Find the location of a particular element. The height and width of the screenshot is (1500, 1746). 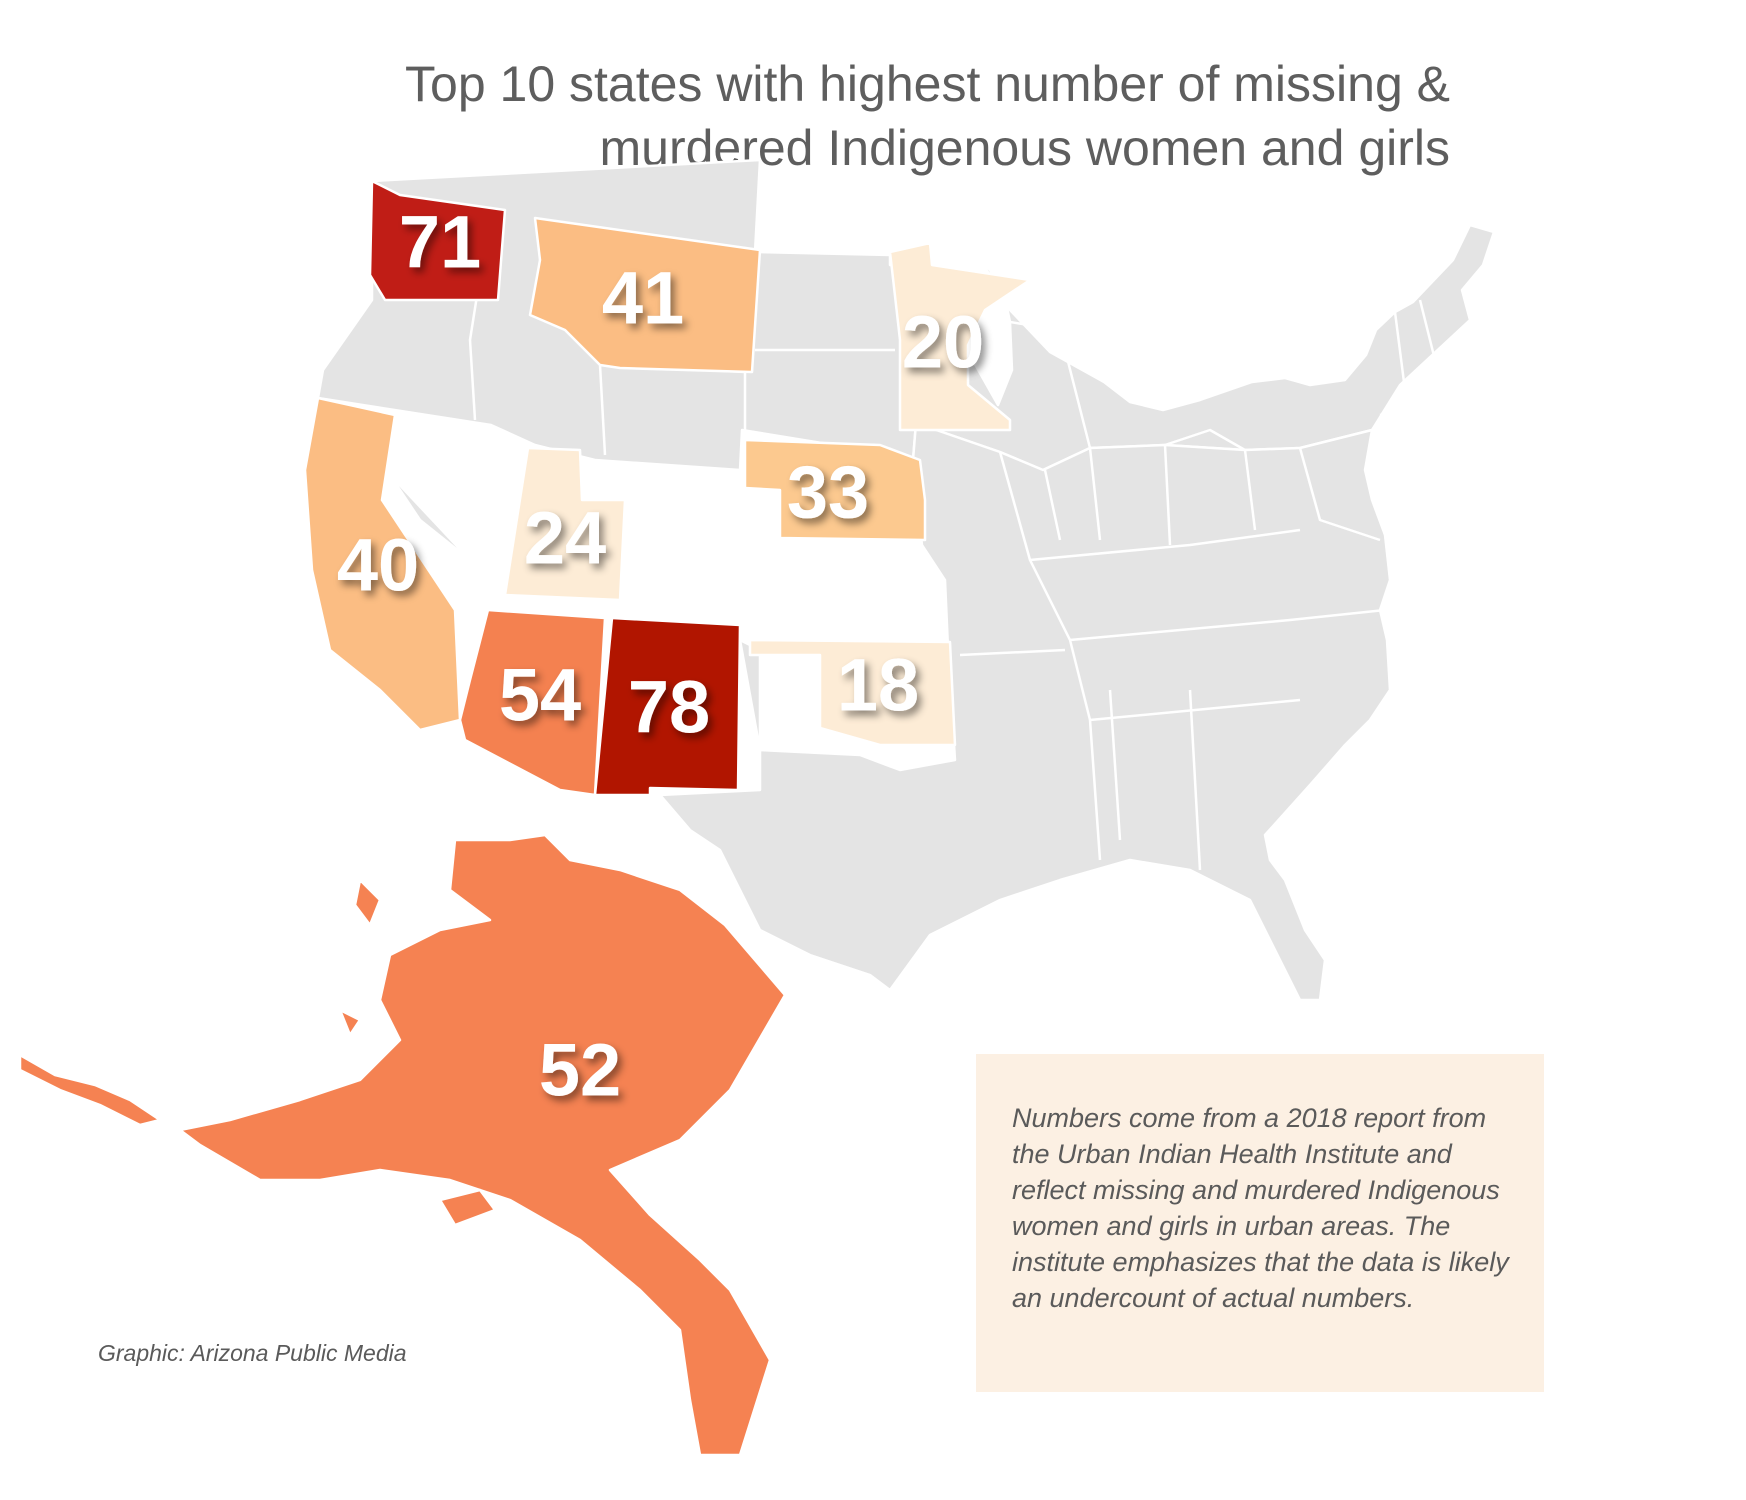

state-shape-minnesota is located at coordinates (960, 336).